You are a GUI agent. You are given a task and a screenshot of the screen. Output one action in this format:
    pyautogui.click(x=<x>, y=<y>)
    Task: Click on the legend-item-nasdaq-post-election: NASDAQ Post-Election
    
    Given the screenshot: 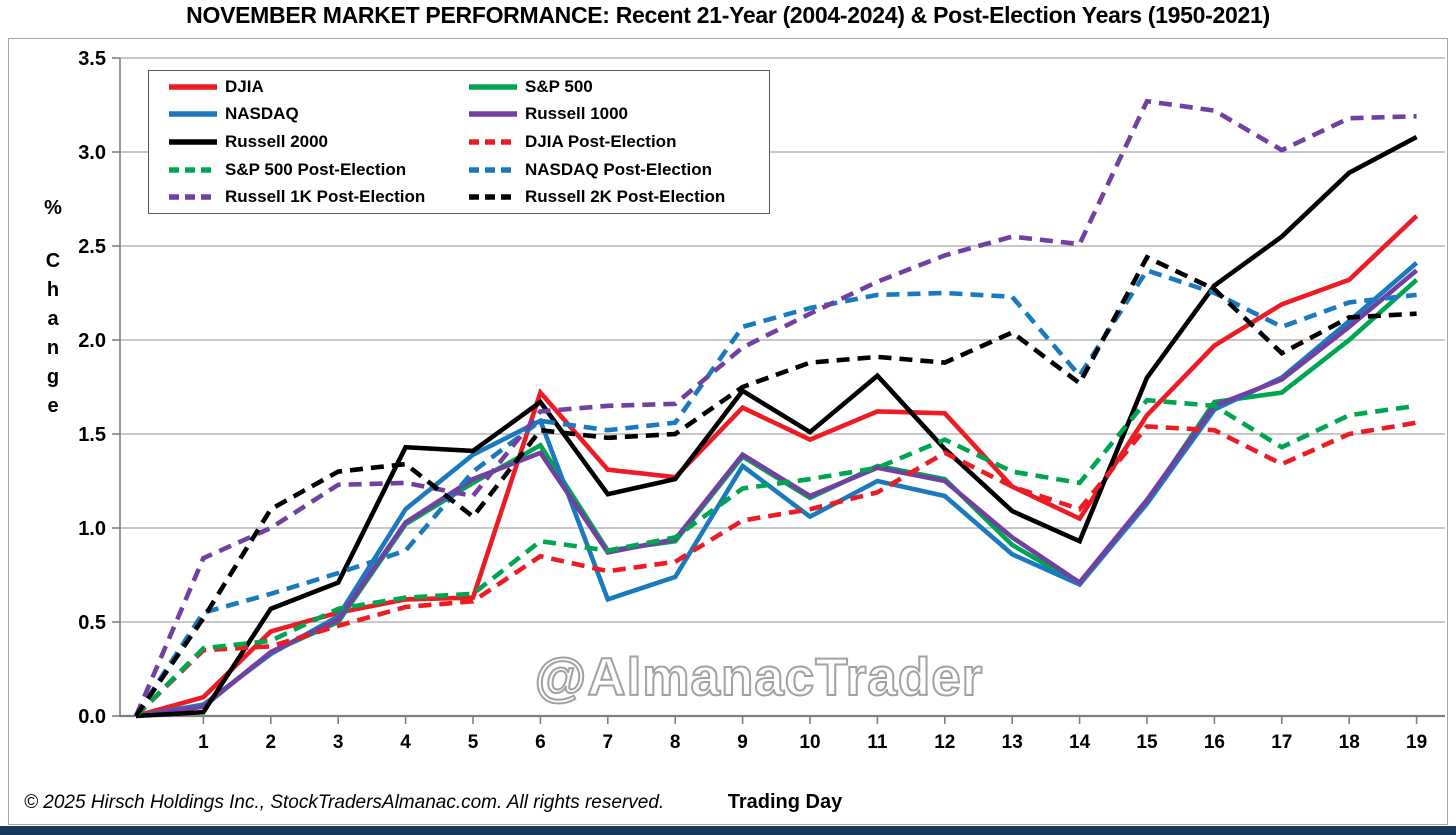 What is the action you would take?
    pyautogui.click(x=619, y=170)
    